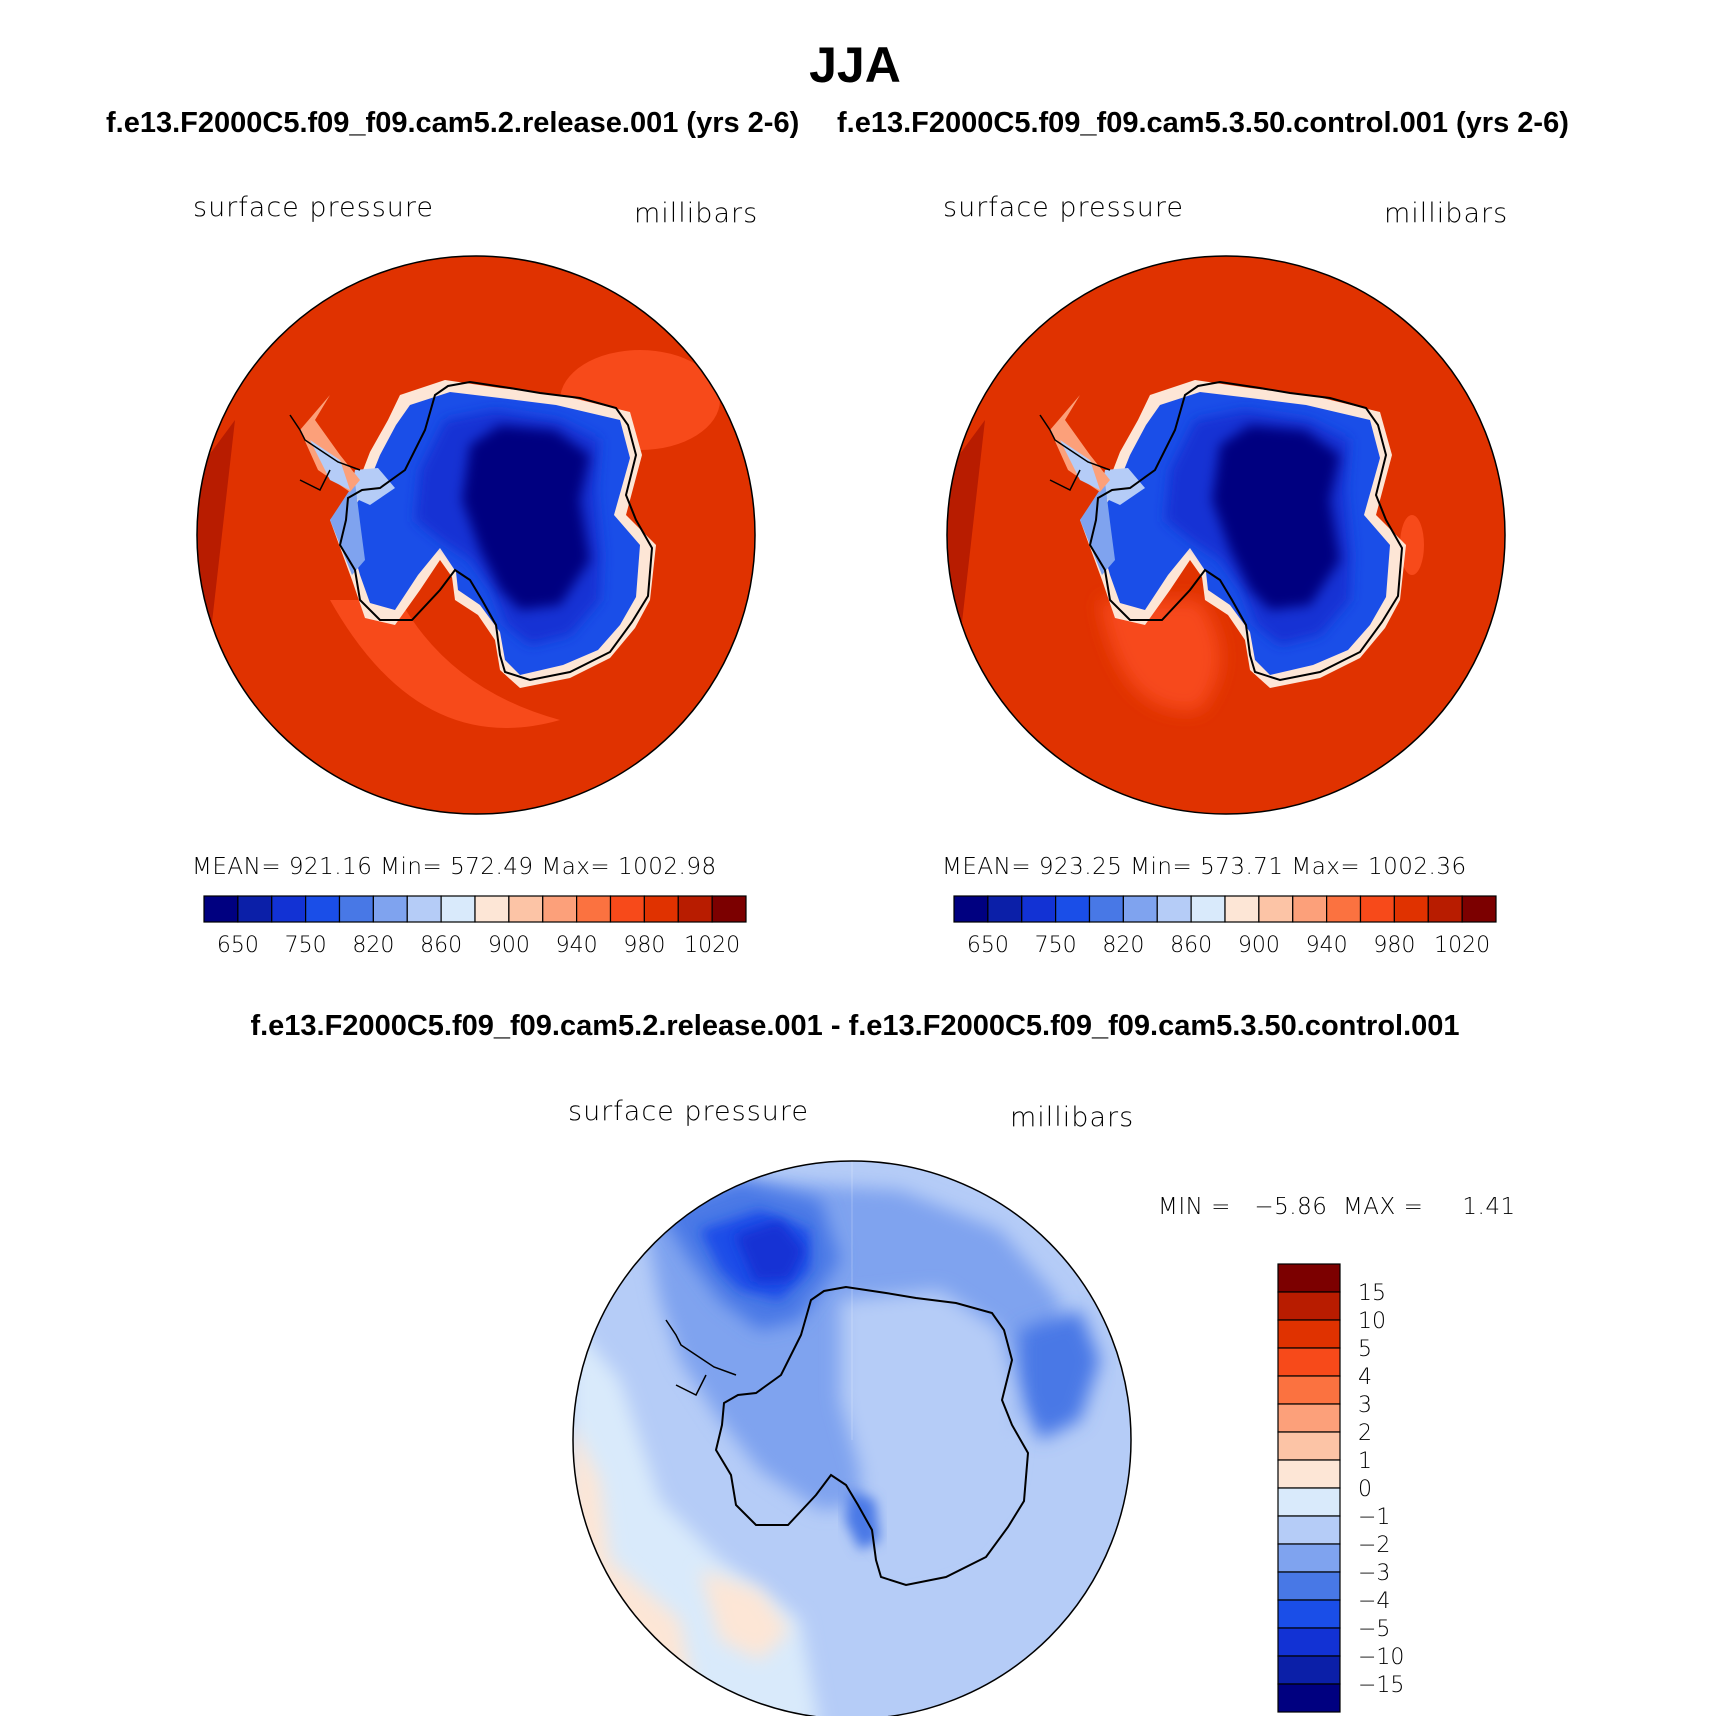 This screenshot has height=1716, width=1710. I want to click on difference-units-label: millibars, so click(1072, 1117).